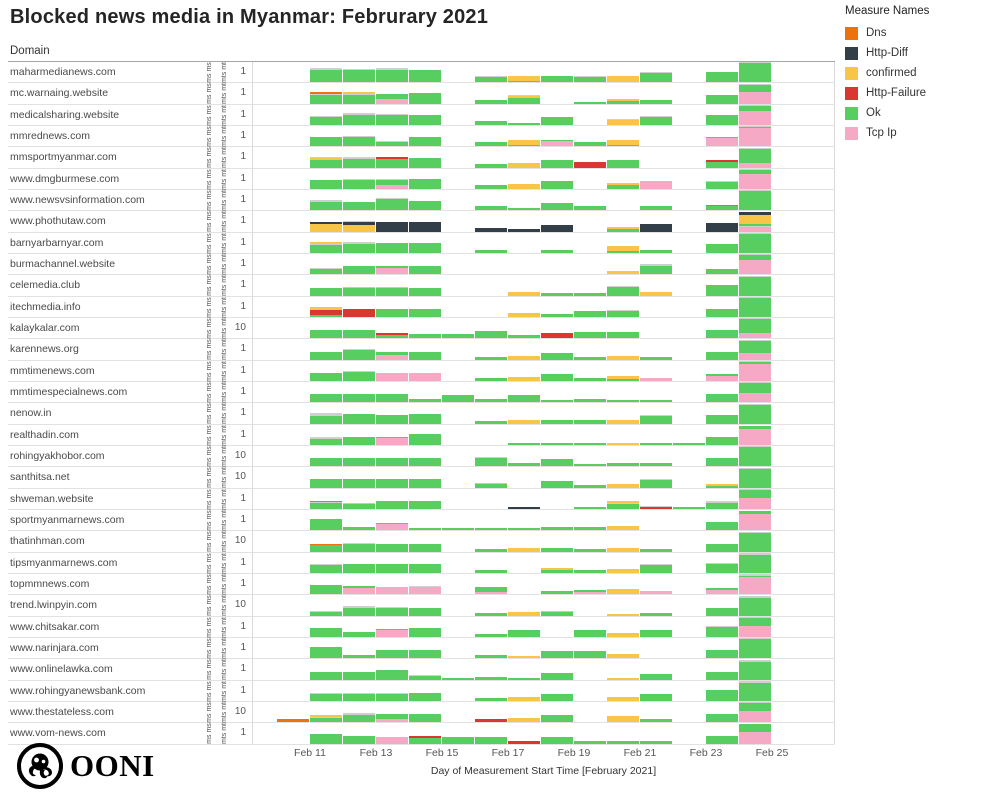 The height and width of the screenshot is (800, 1000). Describe the element at coordinates (45, 285) in the screenshot. I see `domain-label: celemedia.club` at that location.